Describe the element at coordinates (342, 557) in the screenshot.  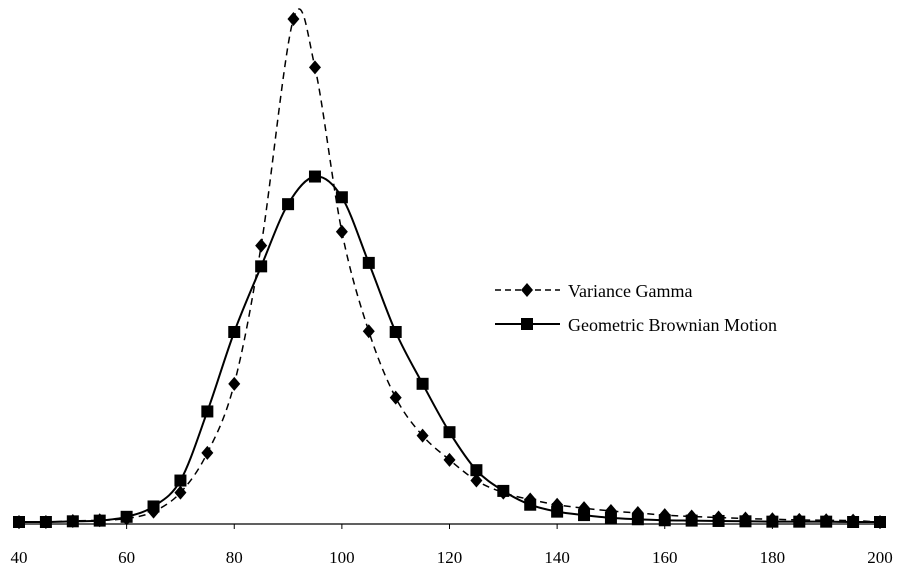
I see `x-tick-label: 100` at that location.